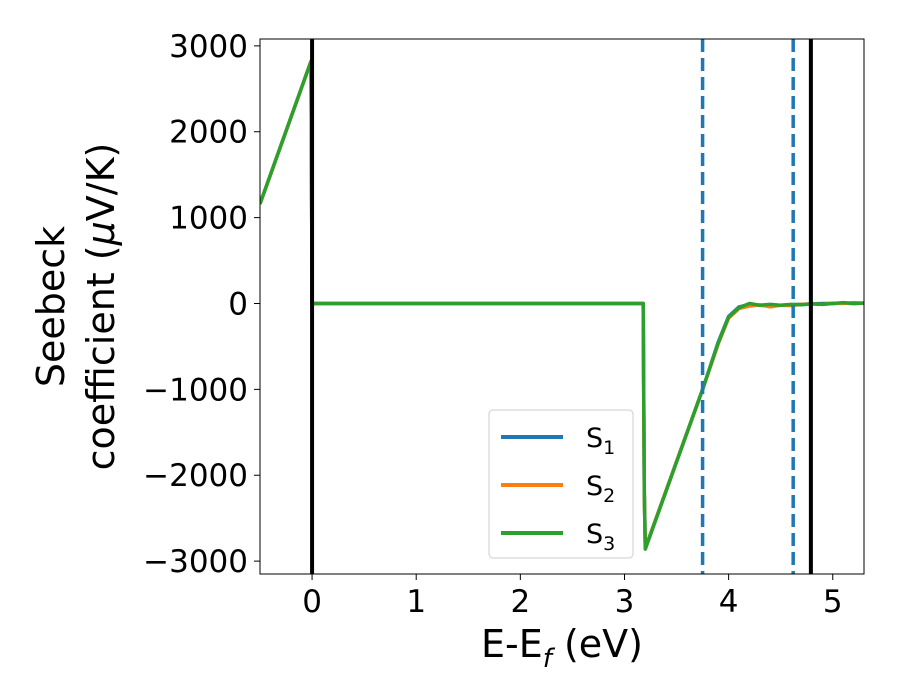 This screenshot has width=900, height=700. What do you see at coordinates (833, 602) in the screenshot?
I see `x-tick-label: 5` at bounding box center [833, 602].